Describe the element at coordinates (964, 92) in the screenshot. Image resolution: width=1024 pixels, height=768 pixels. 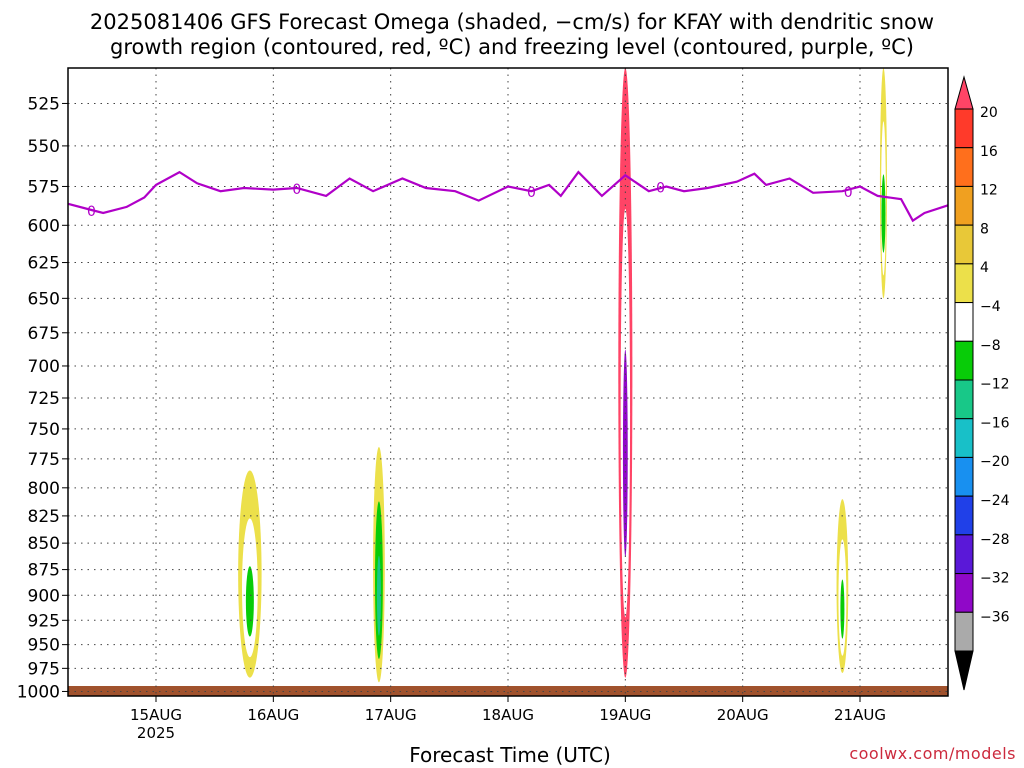
I see `colorbar-top-arrow` at that location.